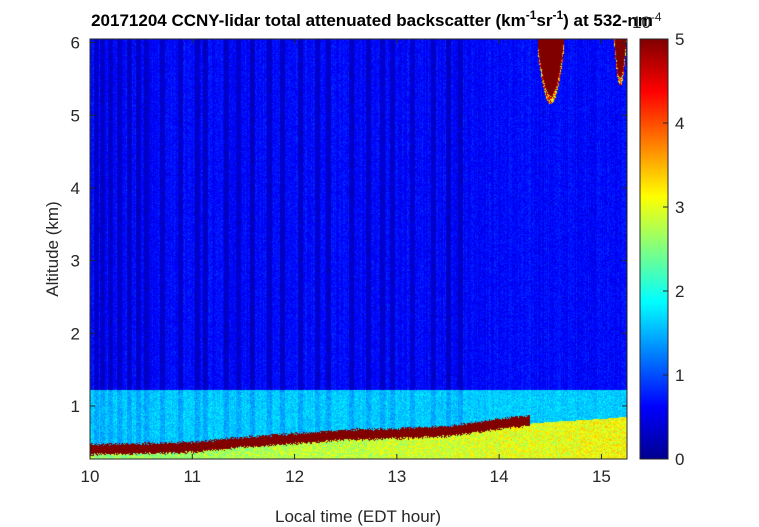  What do you see at coordinates (75, 188) in the screenshot?
I see `y-tick-label: 4` at bounding box center [75, 188].